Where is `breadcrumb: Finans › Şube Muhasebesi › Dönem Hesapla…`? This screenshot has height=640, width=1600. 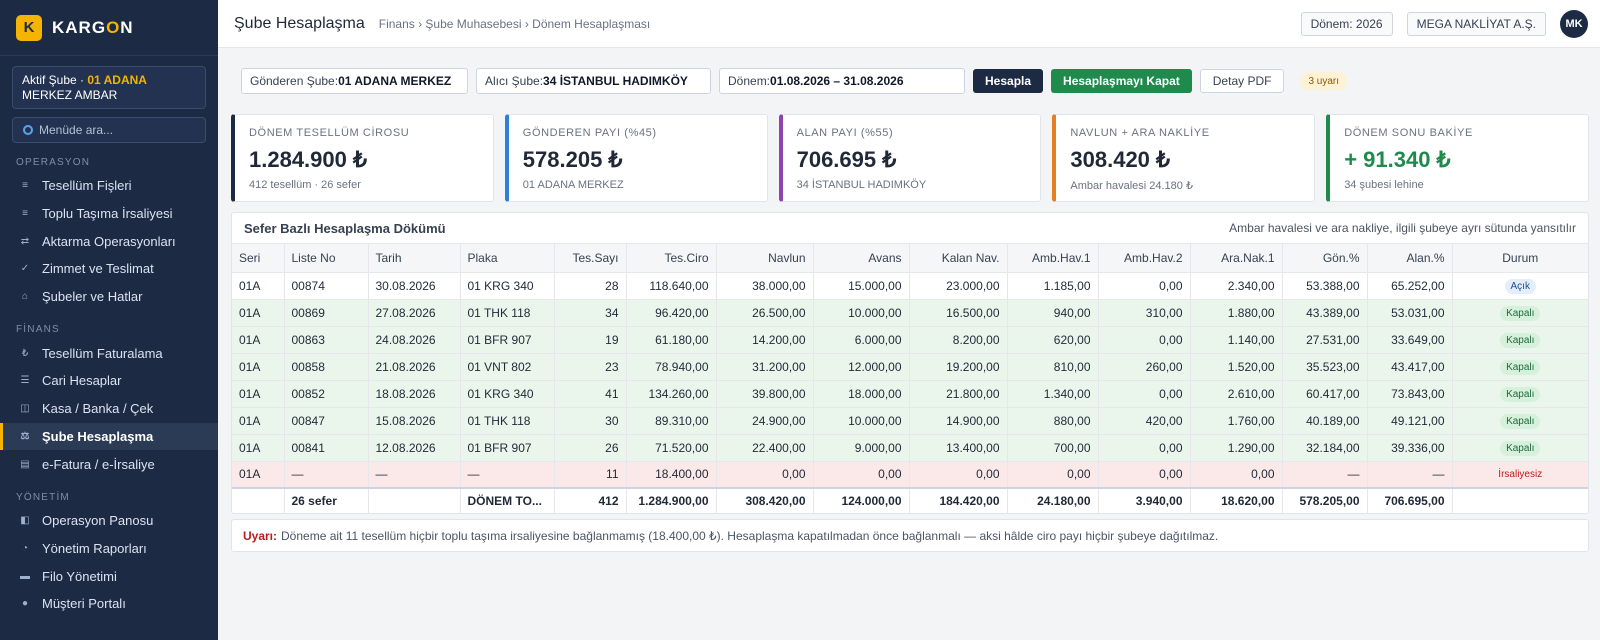
breadcrumb: Finans › Şube Muhasebesi › Dönem Hesapla… is located at coordinates (514, 23).